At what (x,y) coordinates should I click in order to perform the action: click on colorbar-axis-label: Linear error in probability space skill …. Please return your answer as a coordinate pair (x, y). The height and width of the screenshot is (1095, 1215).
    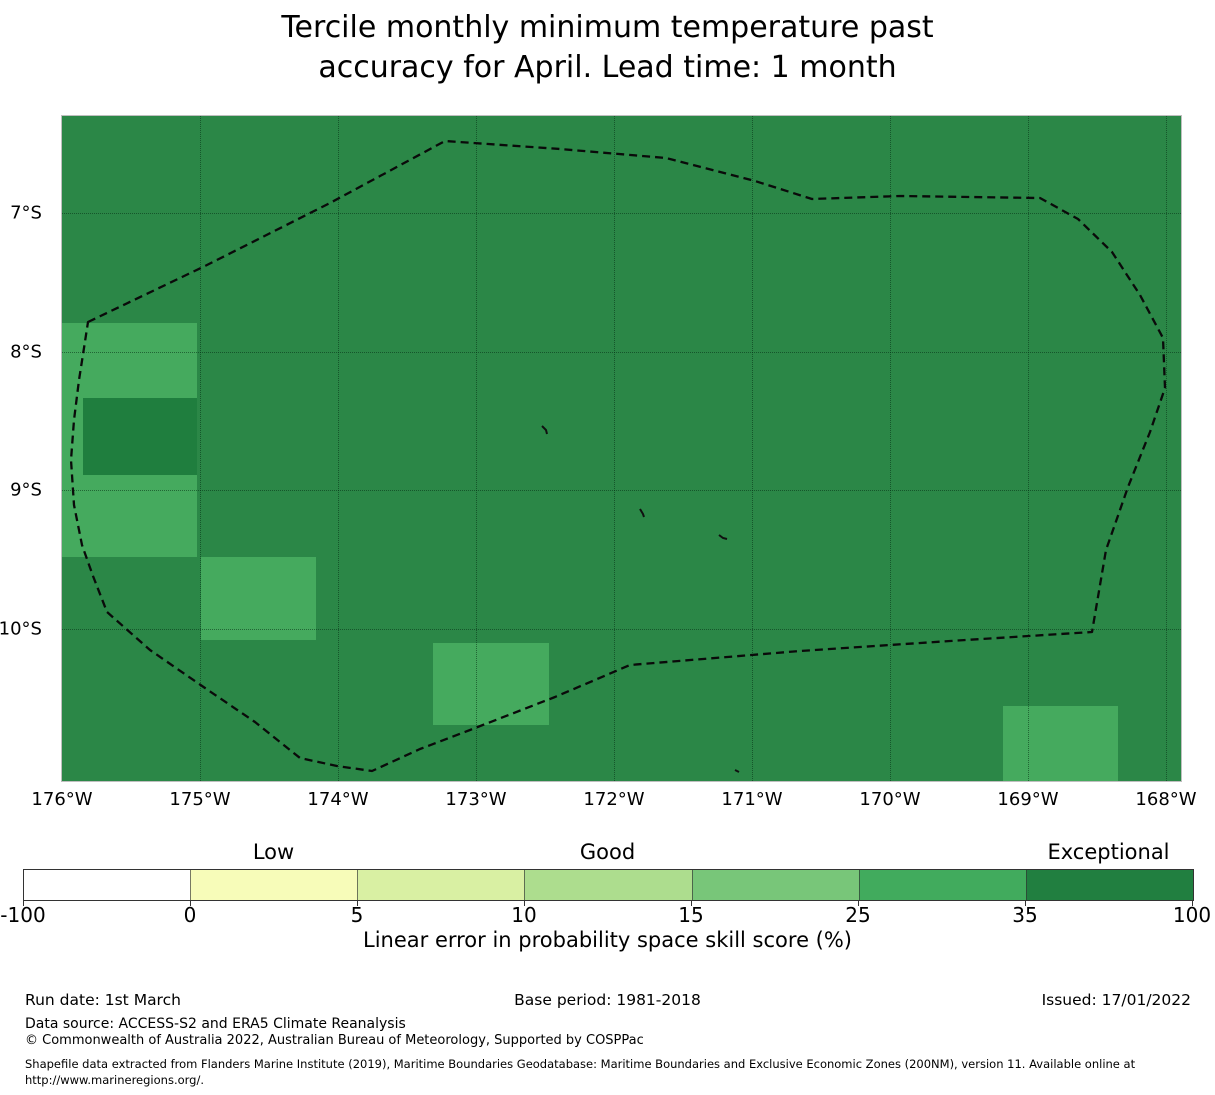
    Looking at the image, I should click on (607, 940).